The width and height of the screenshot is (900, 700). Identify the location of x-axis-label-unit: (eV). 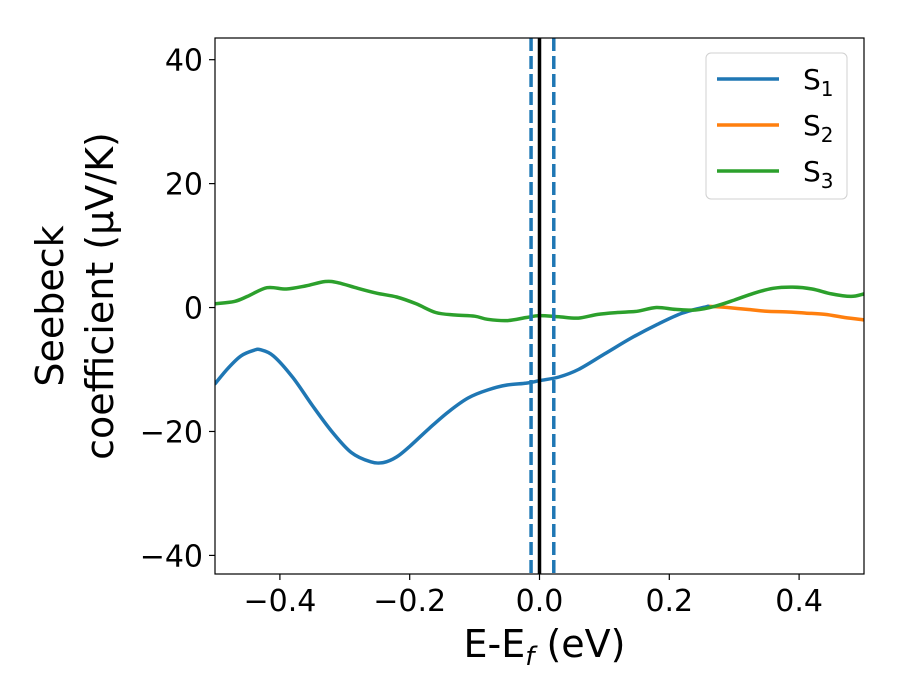
(579, 644).